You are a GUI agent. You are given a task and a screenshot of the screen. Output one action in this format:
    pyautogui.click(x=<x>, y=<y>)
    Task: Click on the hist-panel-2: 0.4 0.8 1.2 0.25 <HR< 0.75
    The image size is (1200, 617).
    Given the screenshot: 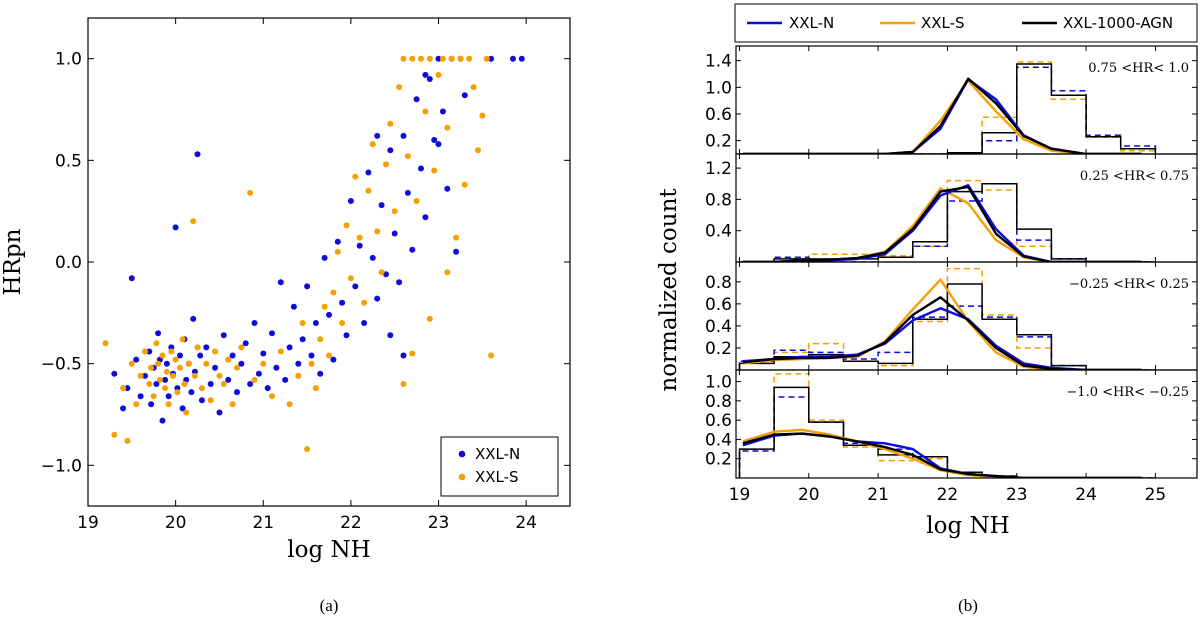 What is the action you would take?
    pyautogui.click(x=951, y=208)
    